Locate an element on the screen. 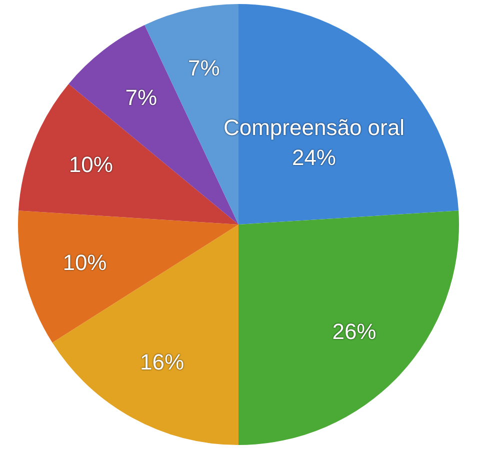  data-label: 26% is located at coordinates (354, 331).